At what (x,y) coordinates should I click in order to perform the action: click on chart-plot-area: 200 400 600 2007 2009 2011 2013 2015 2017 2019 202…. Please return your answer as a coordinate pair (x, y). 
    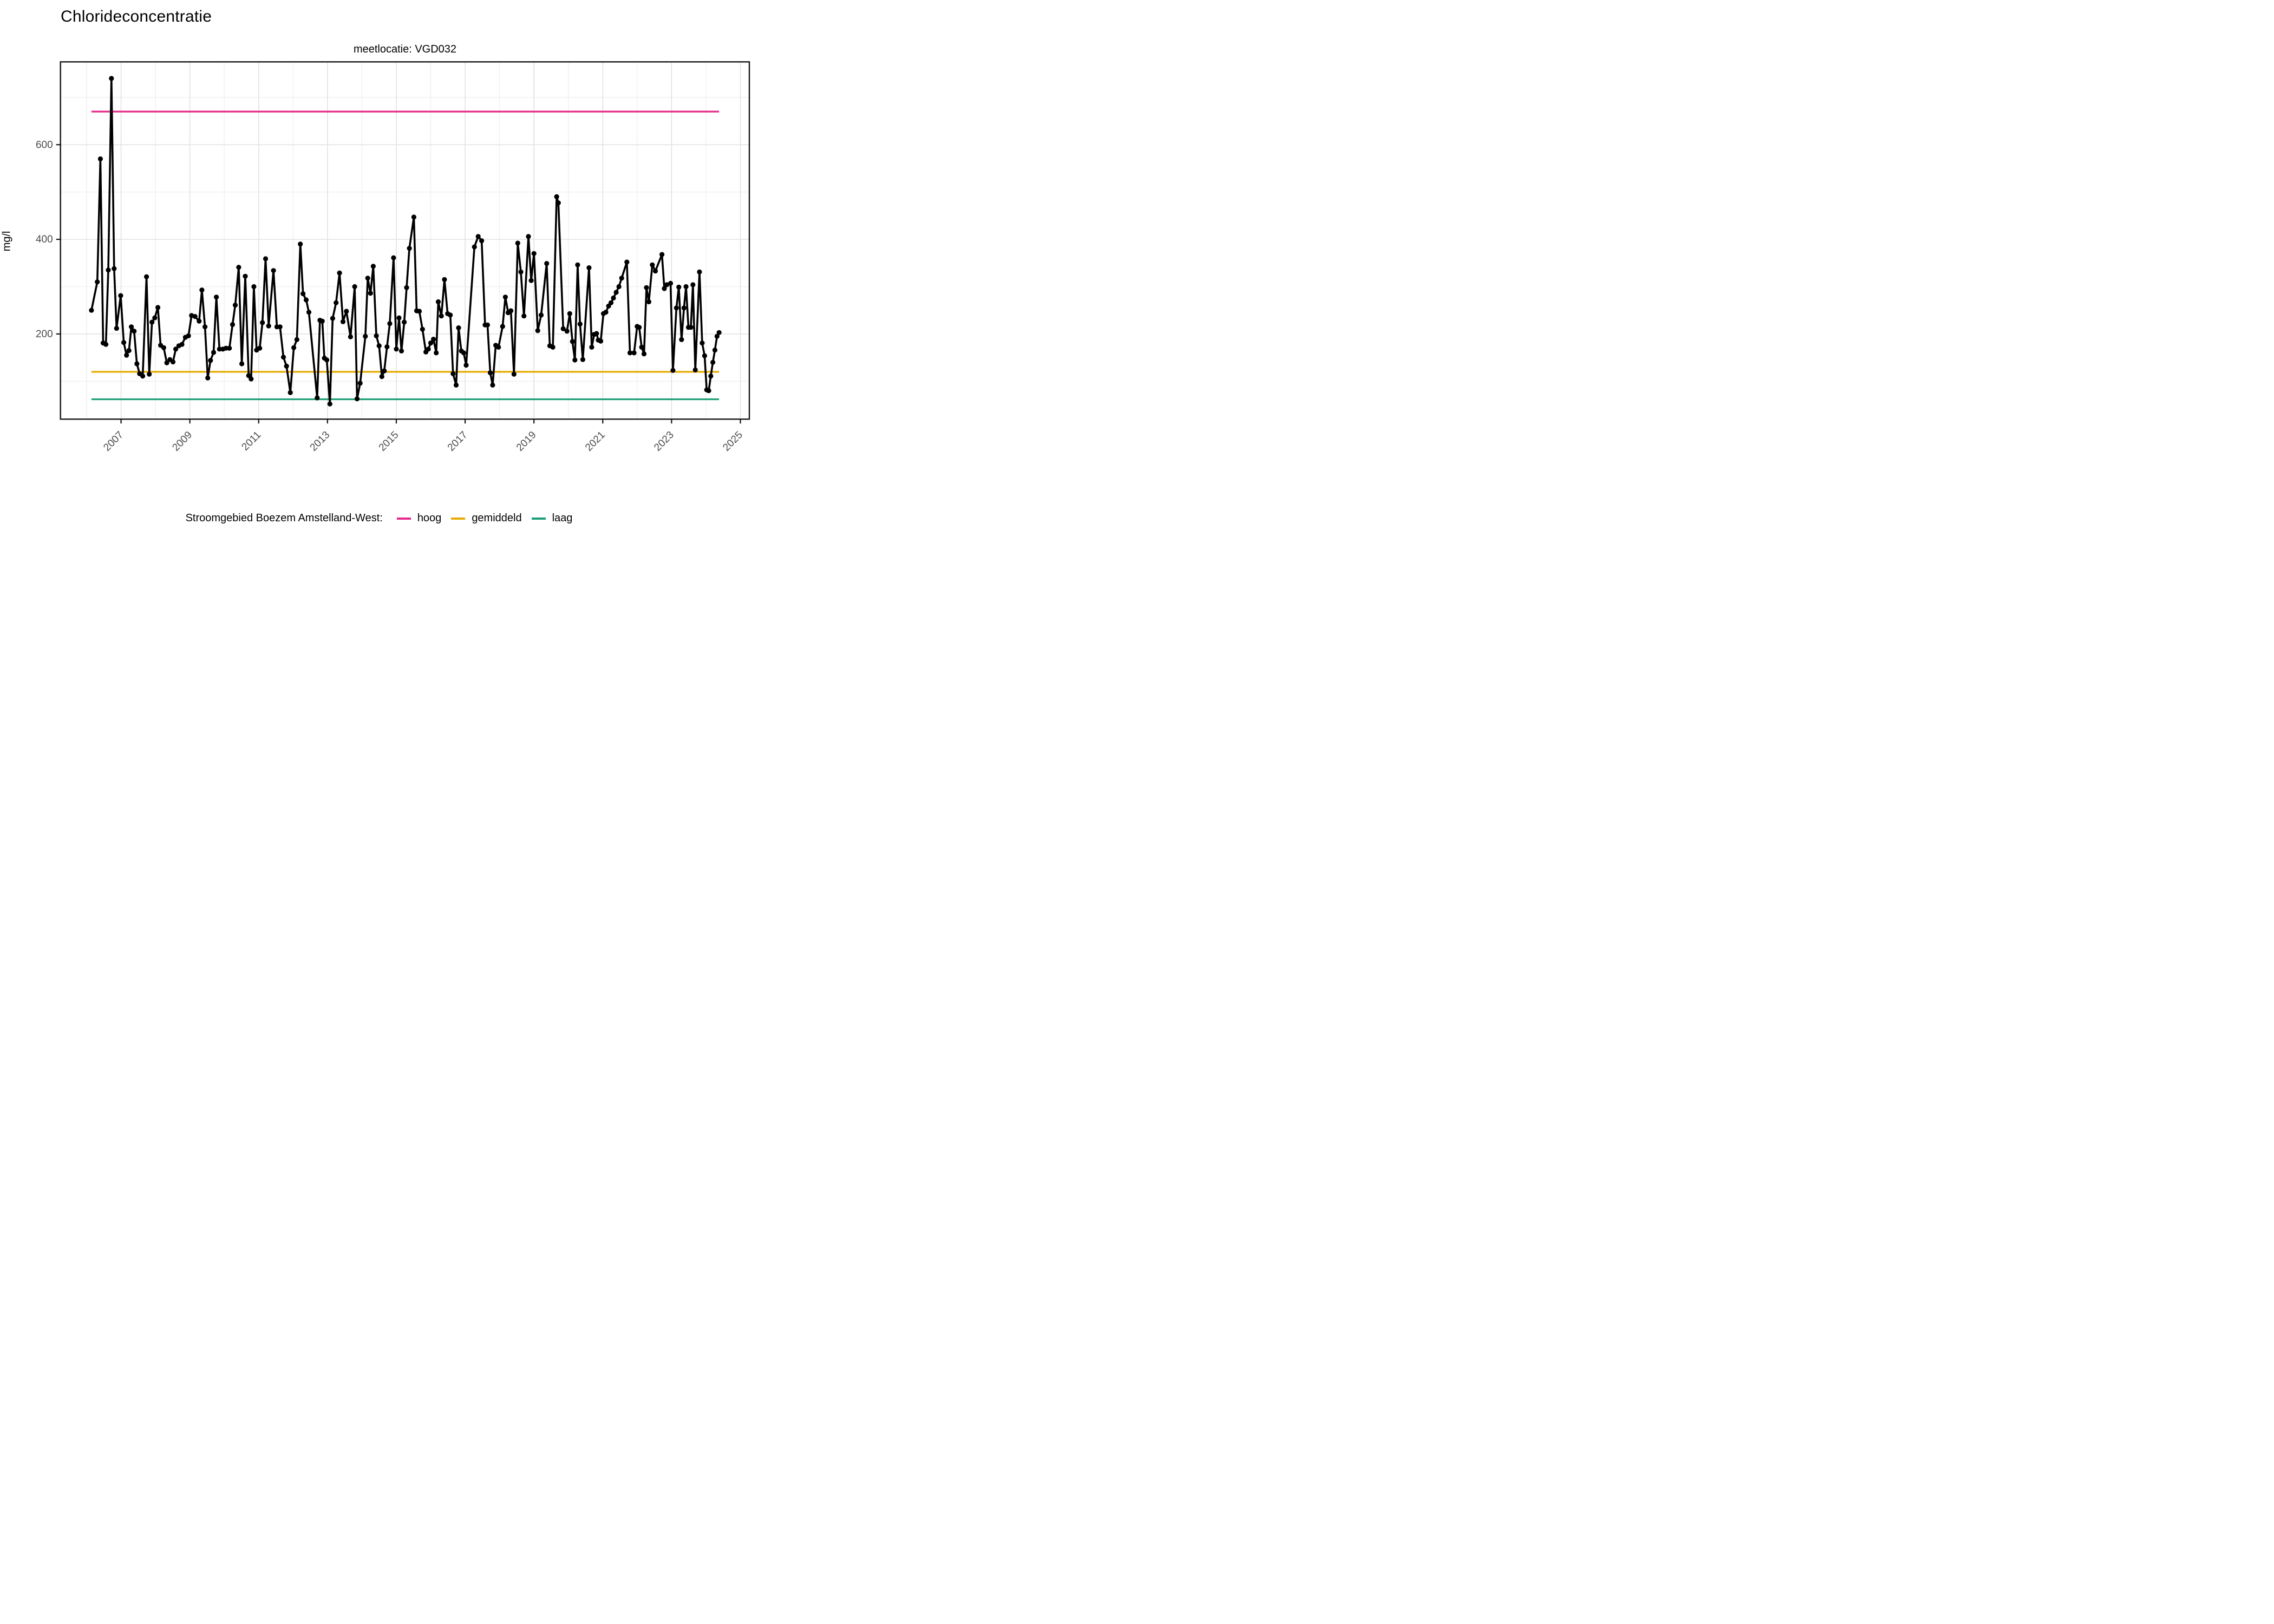
    Looking at the image, I should click on (393, 257).